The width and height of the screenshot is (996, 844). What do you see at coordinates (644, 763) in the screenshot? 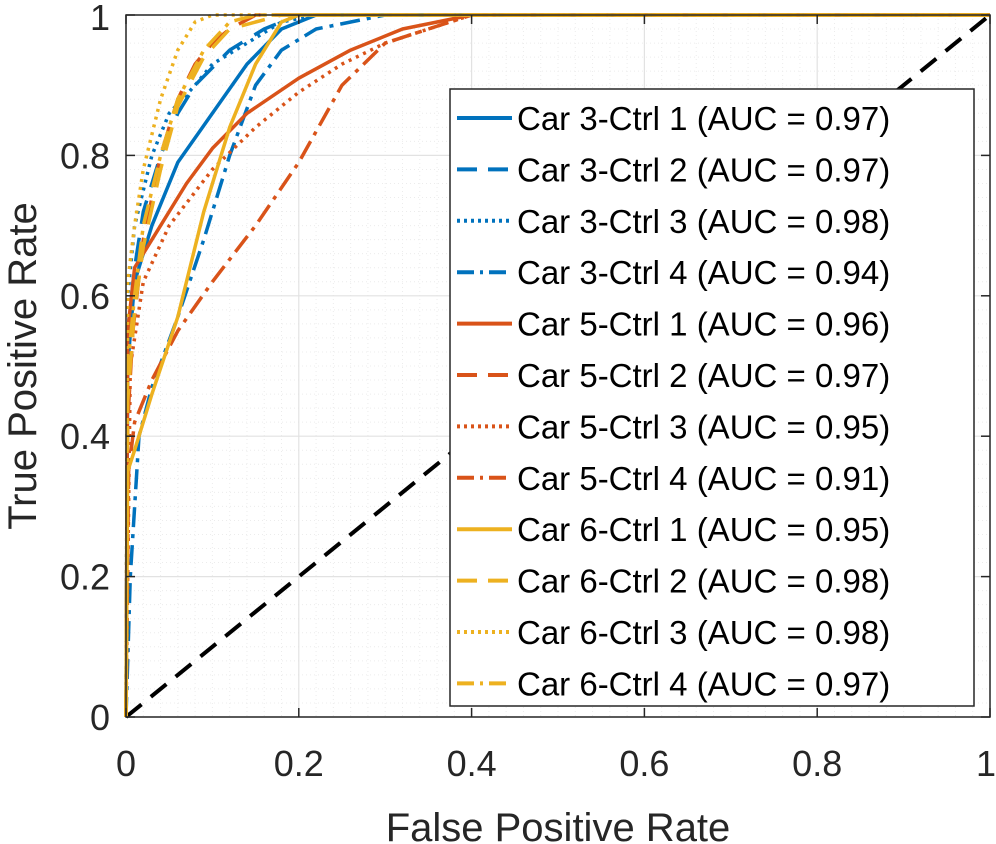
I see `x-tick-label: 0.6` at bounding box center [644, 763].